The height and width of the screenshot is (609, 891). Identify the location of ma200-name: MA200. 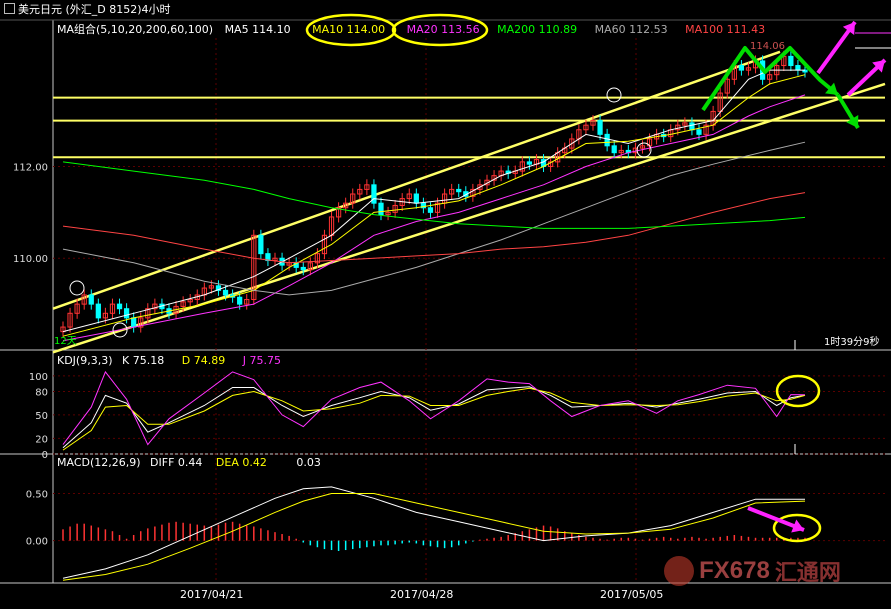
(516, 29).